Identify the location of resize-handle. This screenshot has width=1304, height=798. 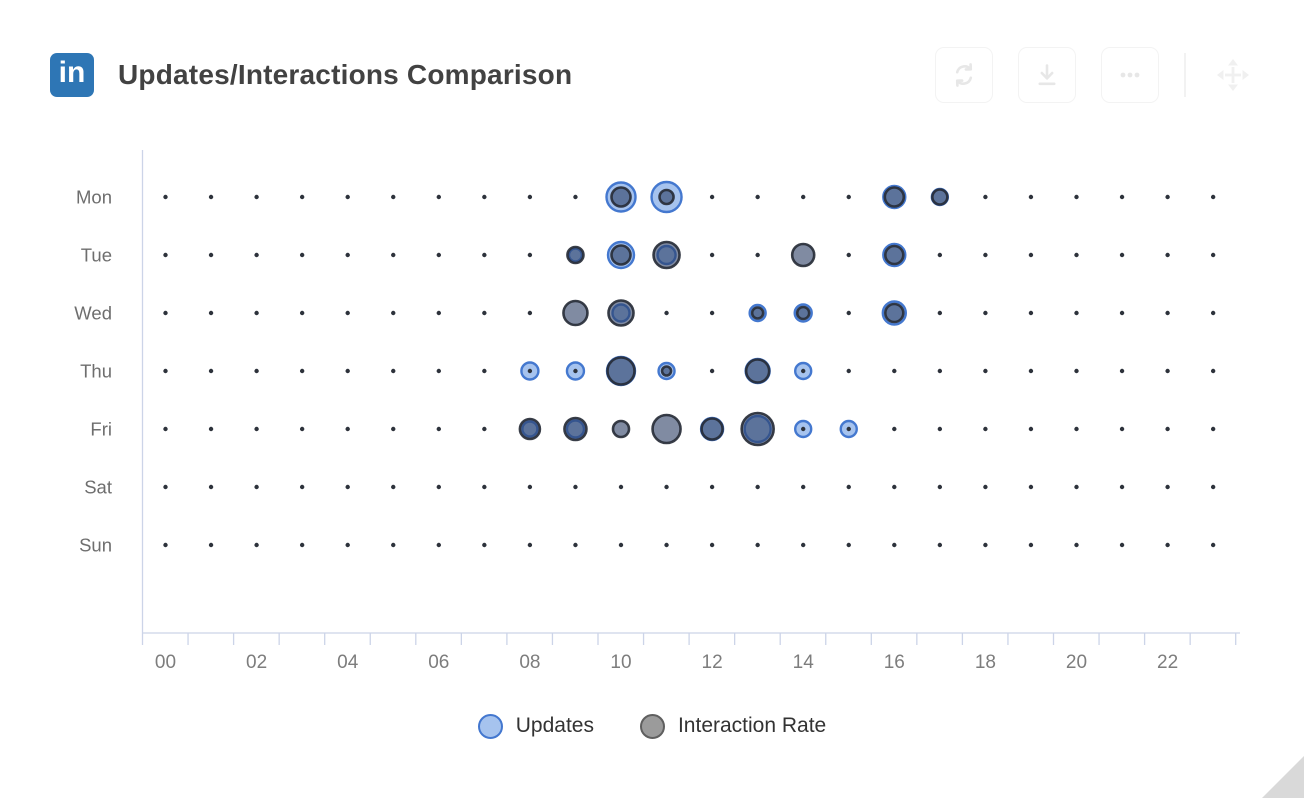
(1283, 777).